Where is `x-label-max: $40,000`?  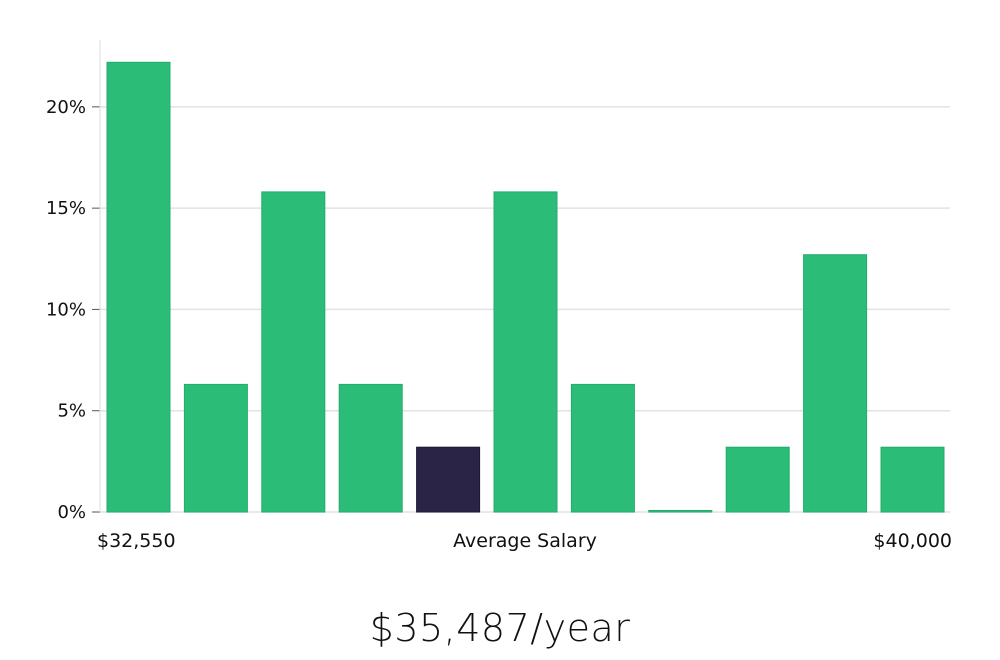 x-label-max: $40,000 is located at coordinates (912, 541).